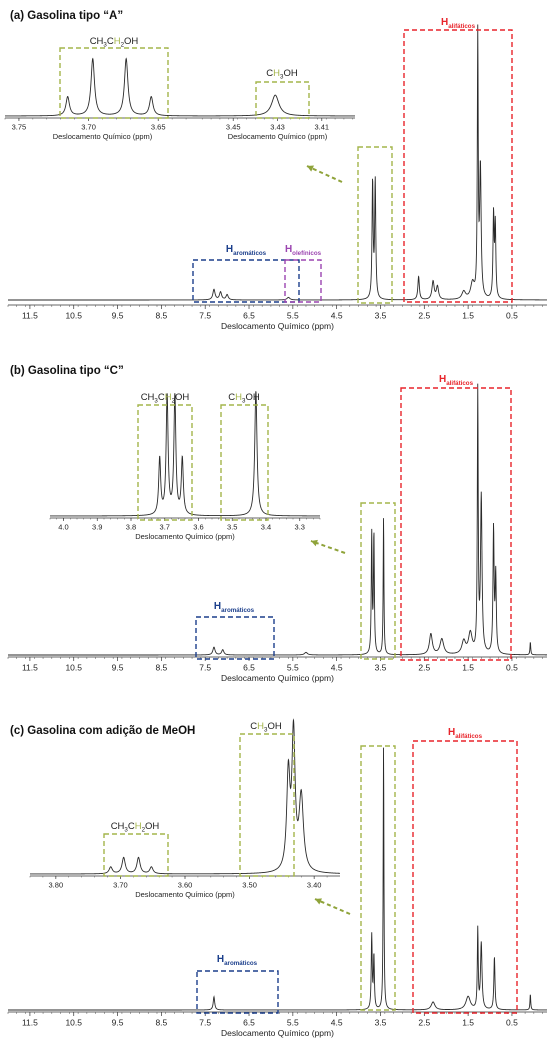  What do you see at coordinates (303, 250) in the screenshot?
I see `region-olefinic-label: Holefínicos` at bounding box center [303, 250].